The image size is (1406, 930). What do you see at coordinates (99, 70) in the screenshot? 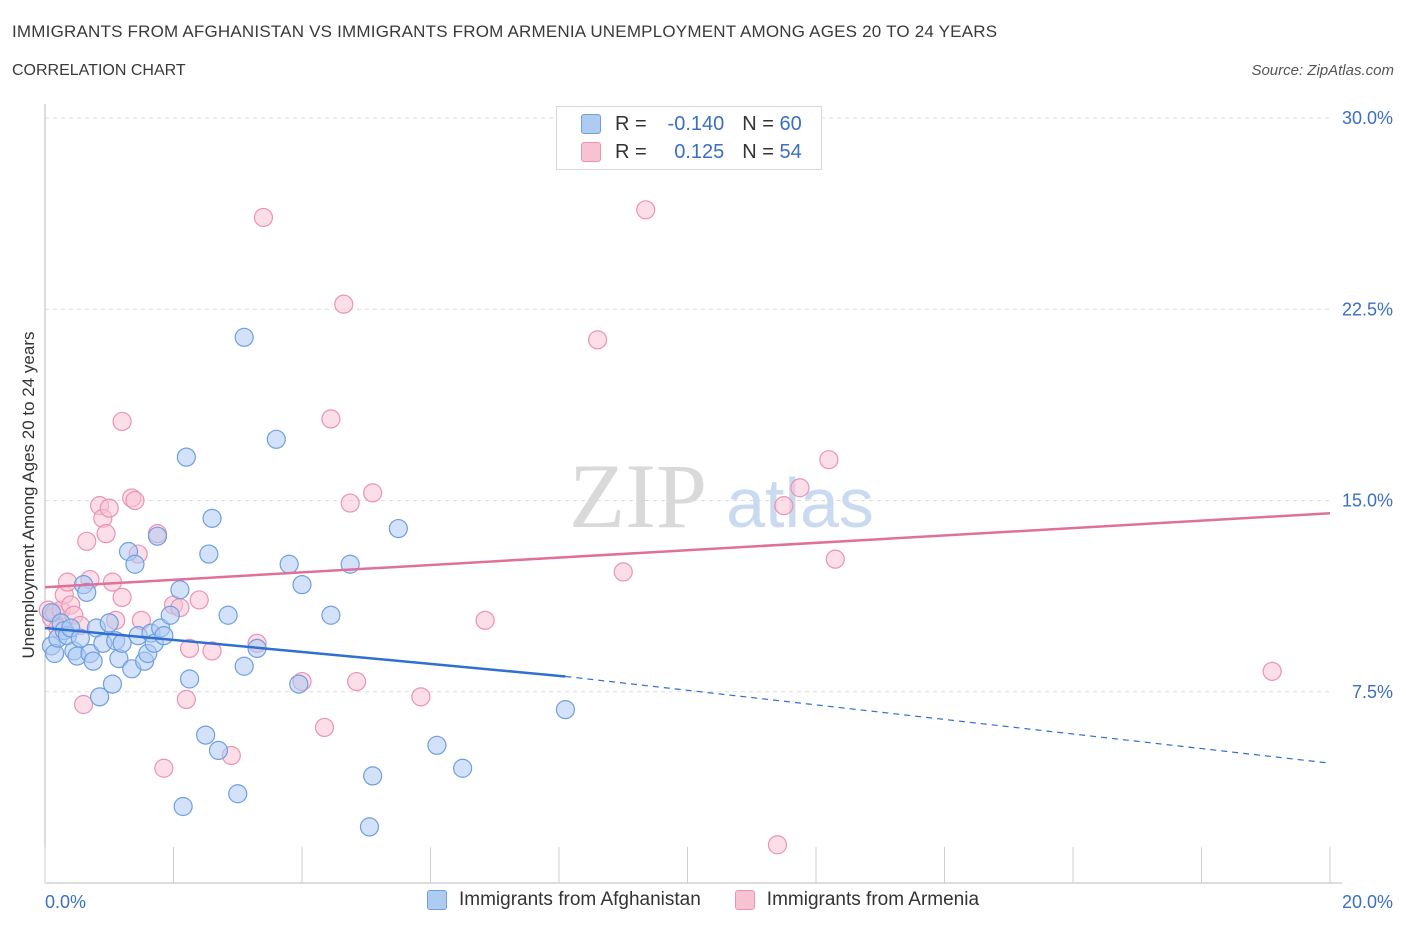
I see `chart-subtitle: CORRELATION CHART` at bounding box center [99, 70].